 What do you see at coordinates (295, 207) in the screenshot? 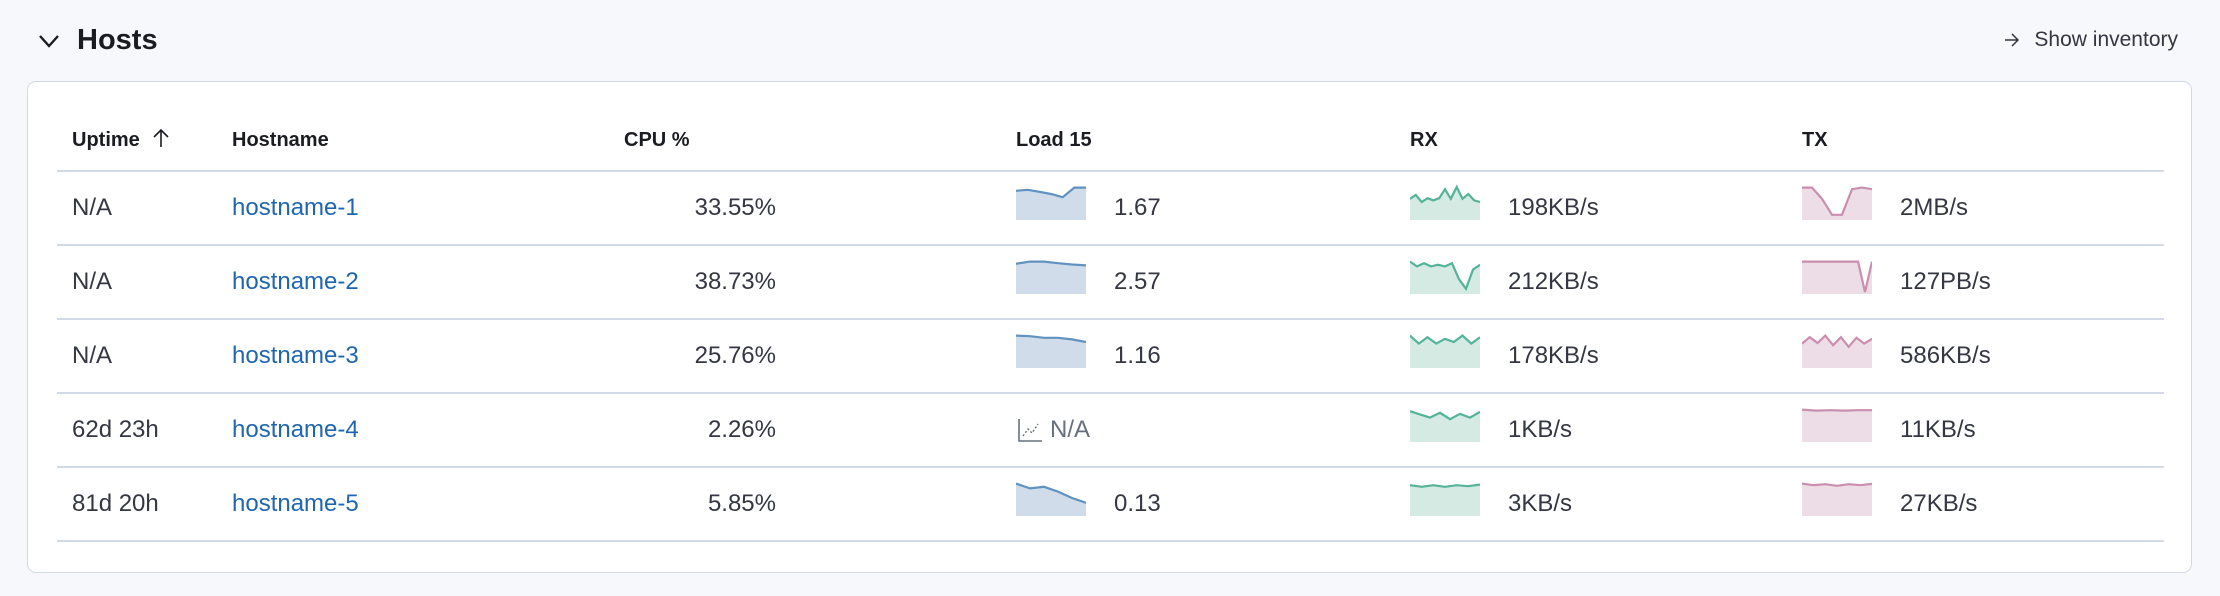
I see `hostname-link: hostname-1` at bounding box center [295, 207].